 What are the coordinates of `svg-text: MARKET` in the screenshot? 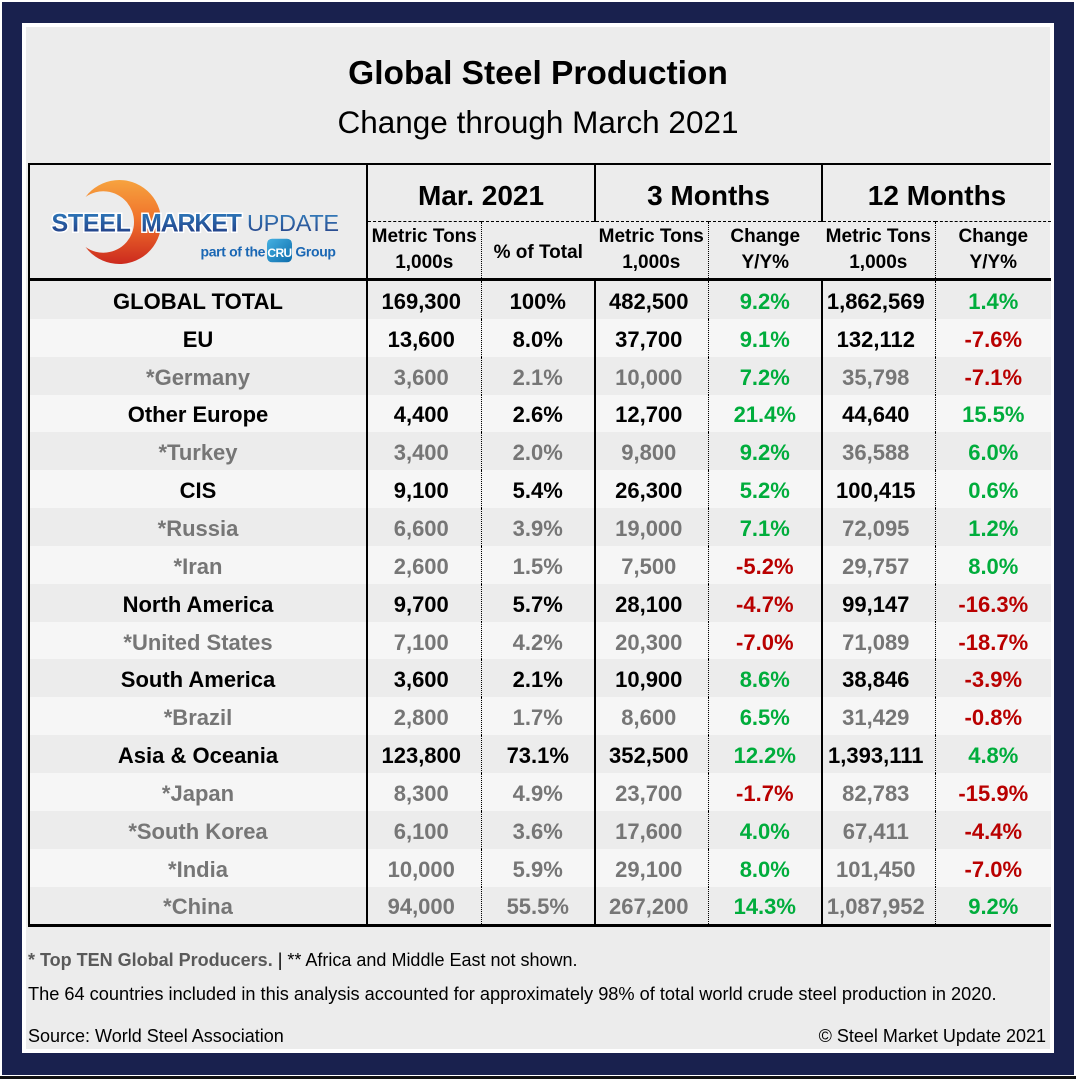 It's located at (191, 224).